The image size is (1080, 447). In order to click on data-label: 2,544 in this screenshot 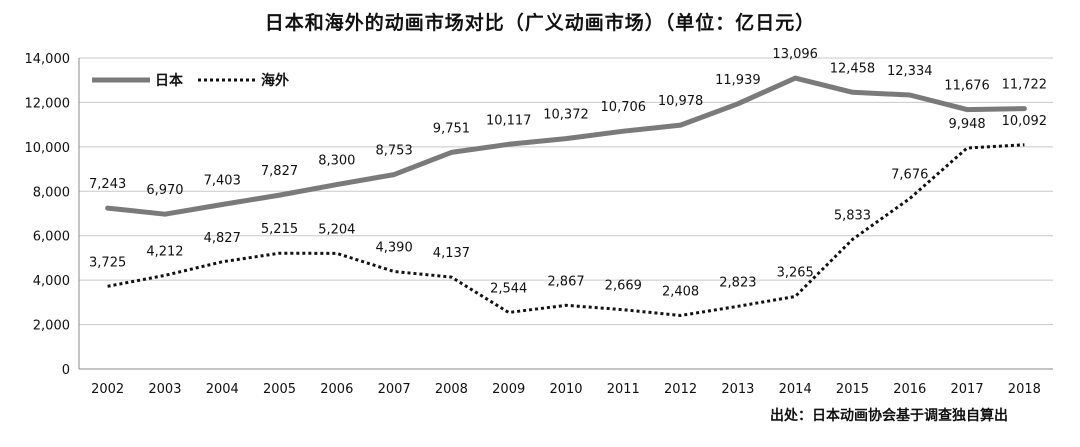, I will do `click(508, 288)`.